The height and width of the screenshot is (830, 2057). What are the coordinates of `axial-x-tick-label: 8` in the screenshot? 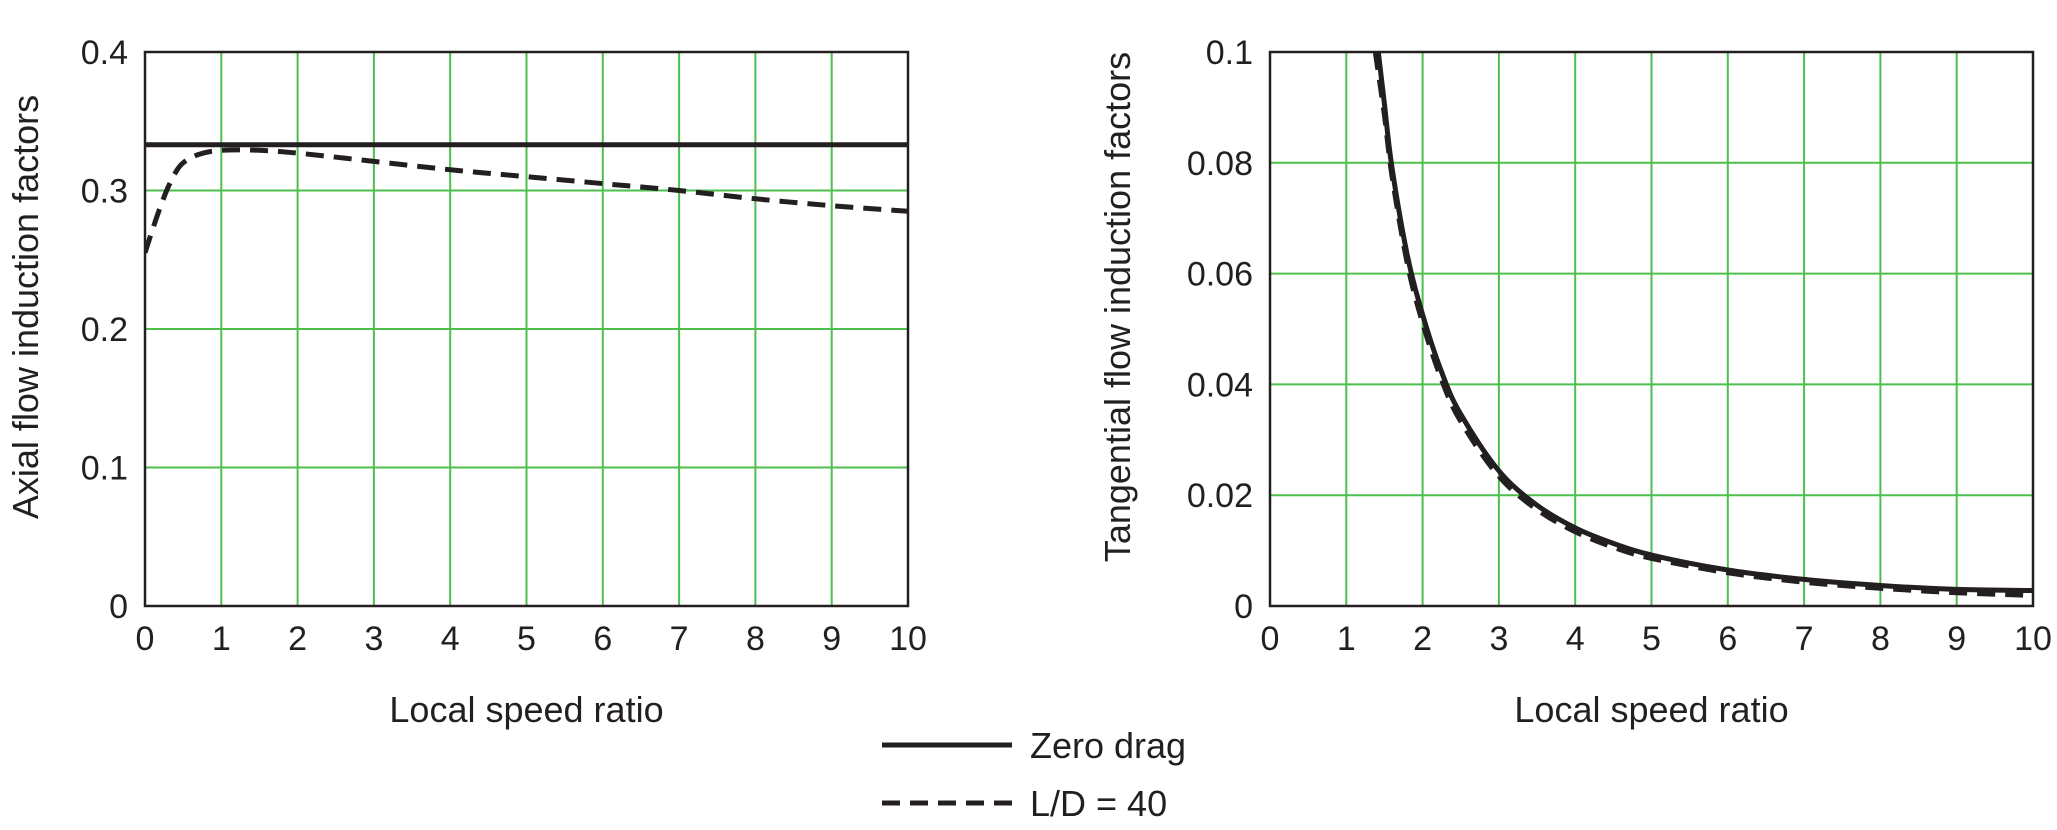 It's located at (755, 639).